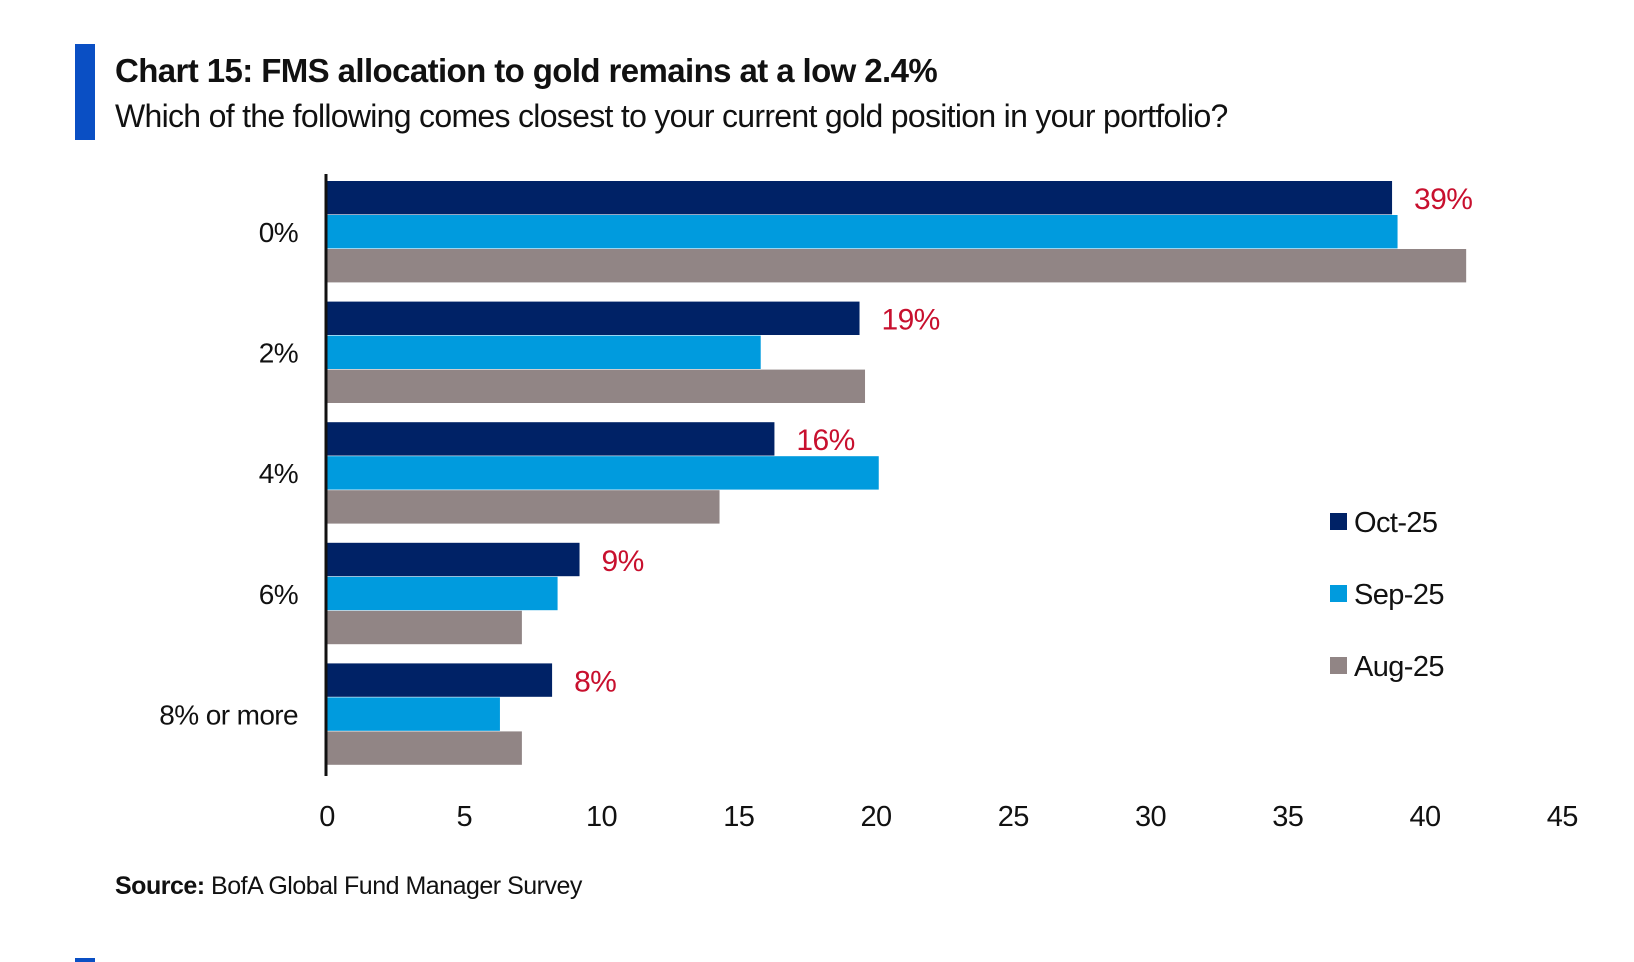 This screenshot has height=962, width=1634. What do you see at coordinates (948, 817) in the screenshot?
I see `x-axis-ticks: 0 5 10 15 20 25 30 35 40 45` at bounding box center [948, 817].